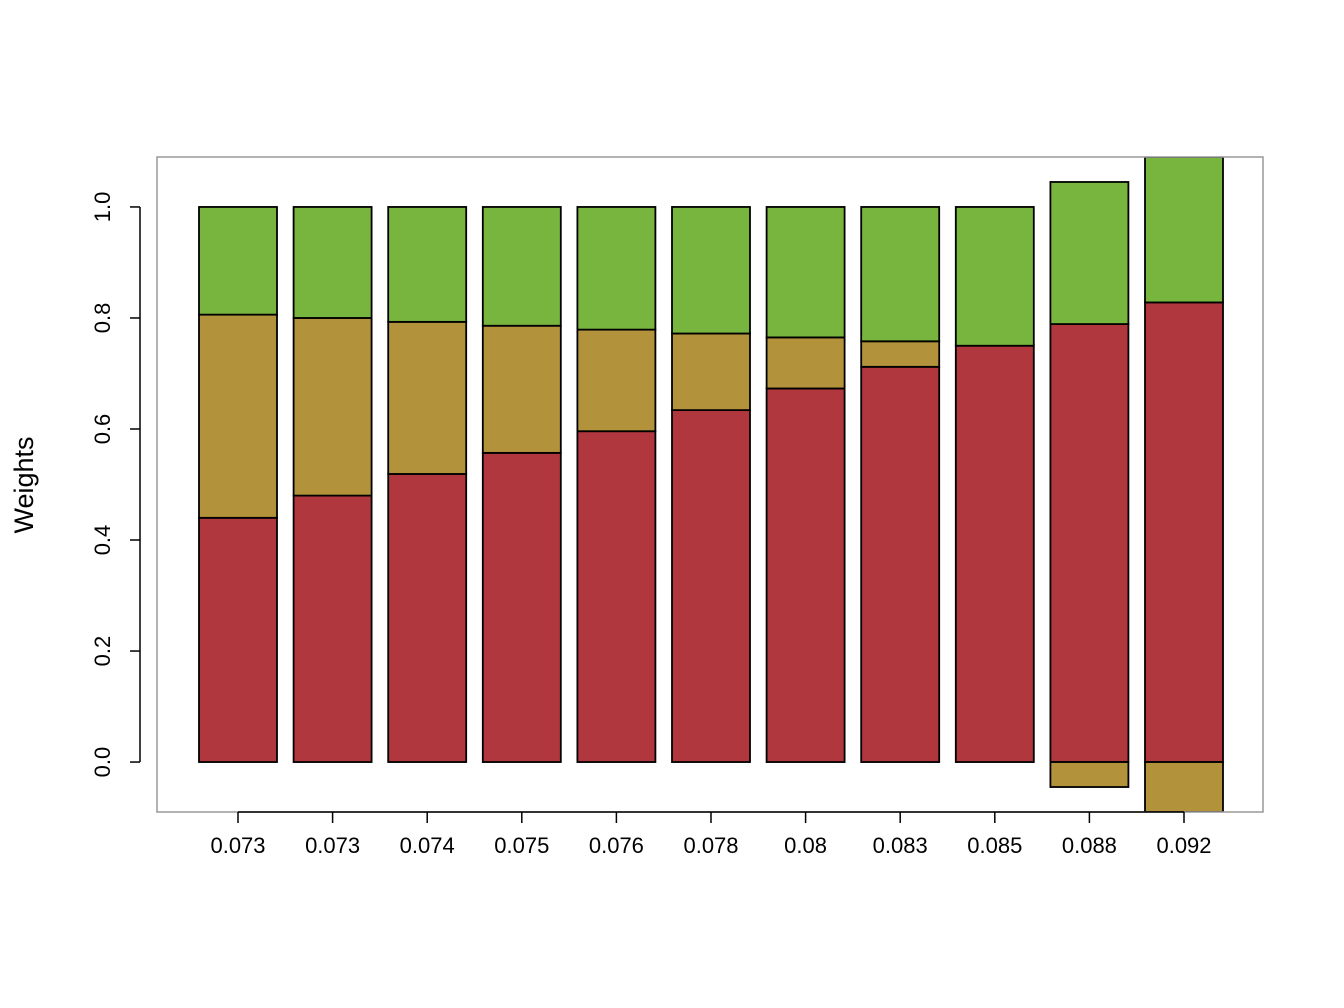  I want to click on x-tick-label-3: 0.074, so click(427, 845).